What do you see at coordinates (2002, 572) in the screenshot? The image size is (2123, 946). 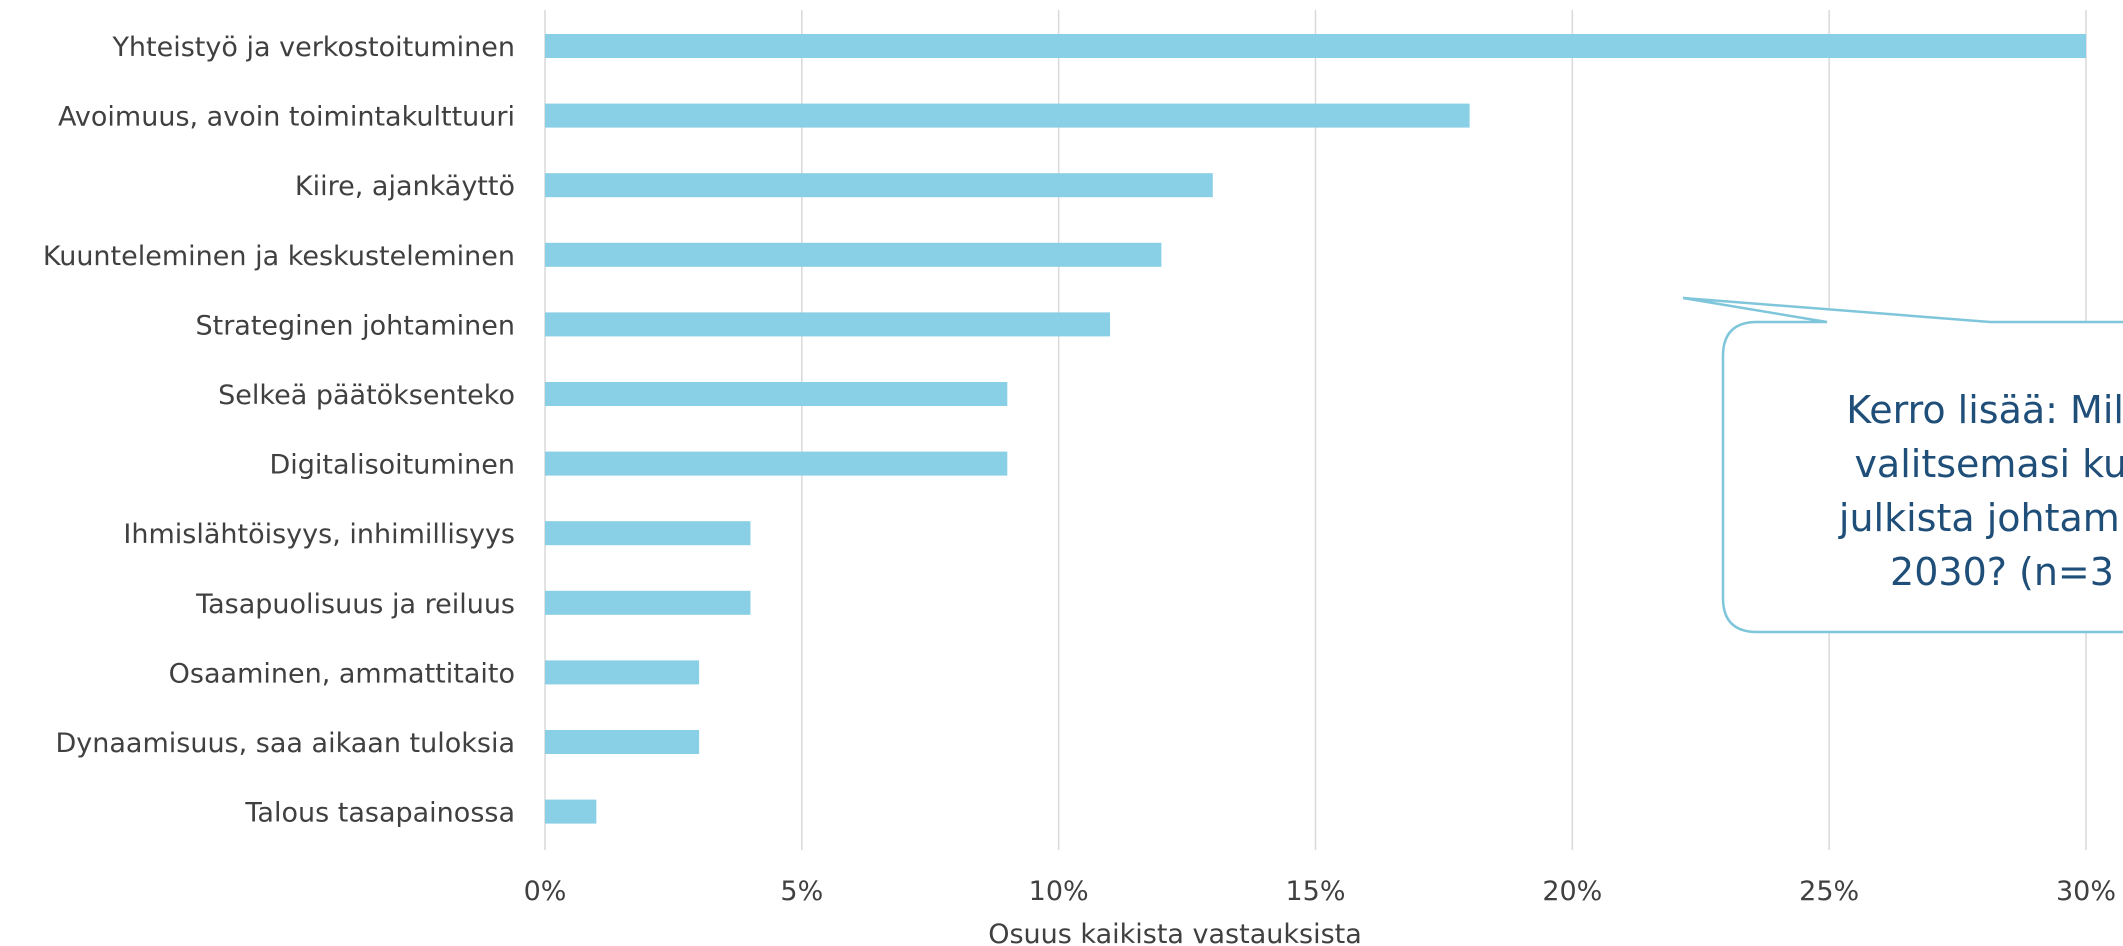 I see `callout-text-line: 2030? (n=3` at bounding box center [2002, 572].